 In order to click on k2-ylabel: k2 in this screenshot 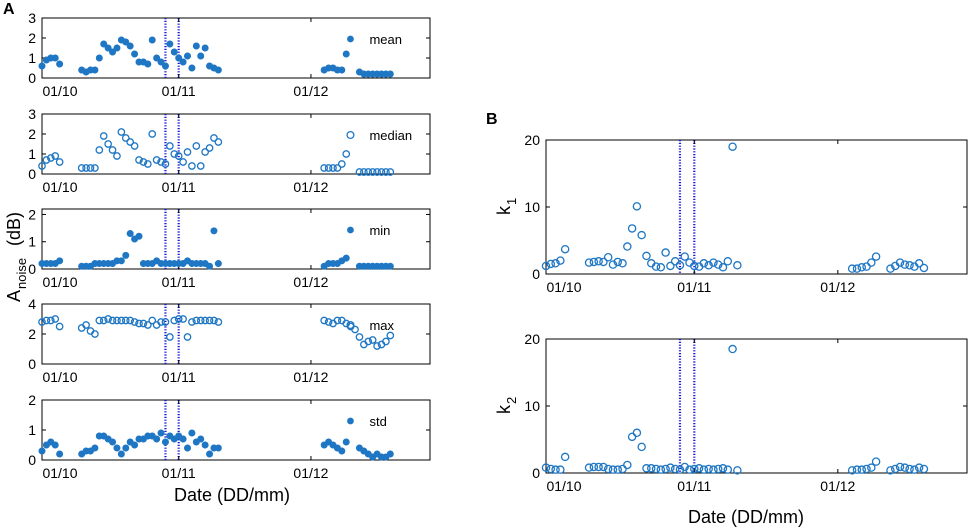, I will do `click(506, 405)`.